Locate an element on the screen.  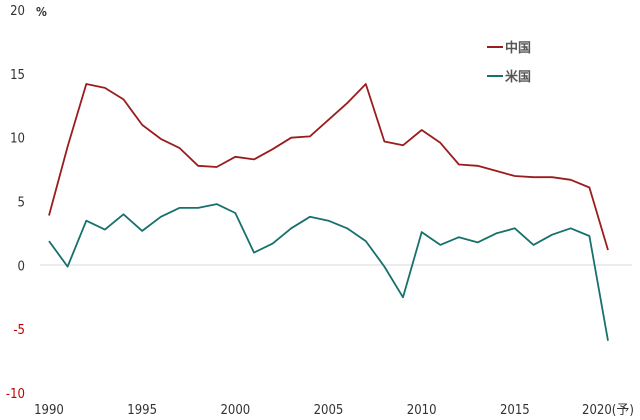
legend-label: 米国 is located at coordinates (518, 77).